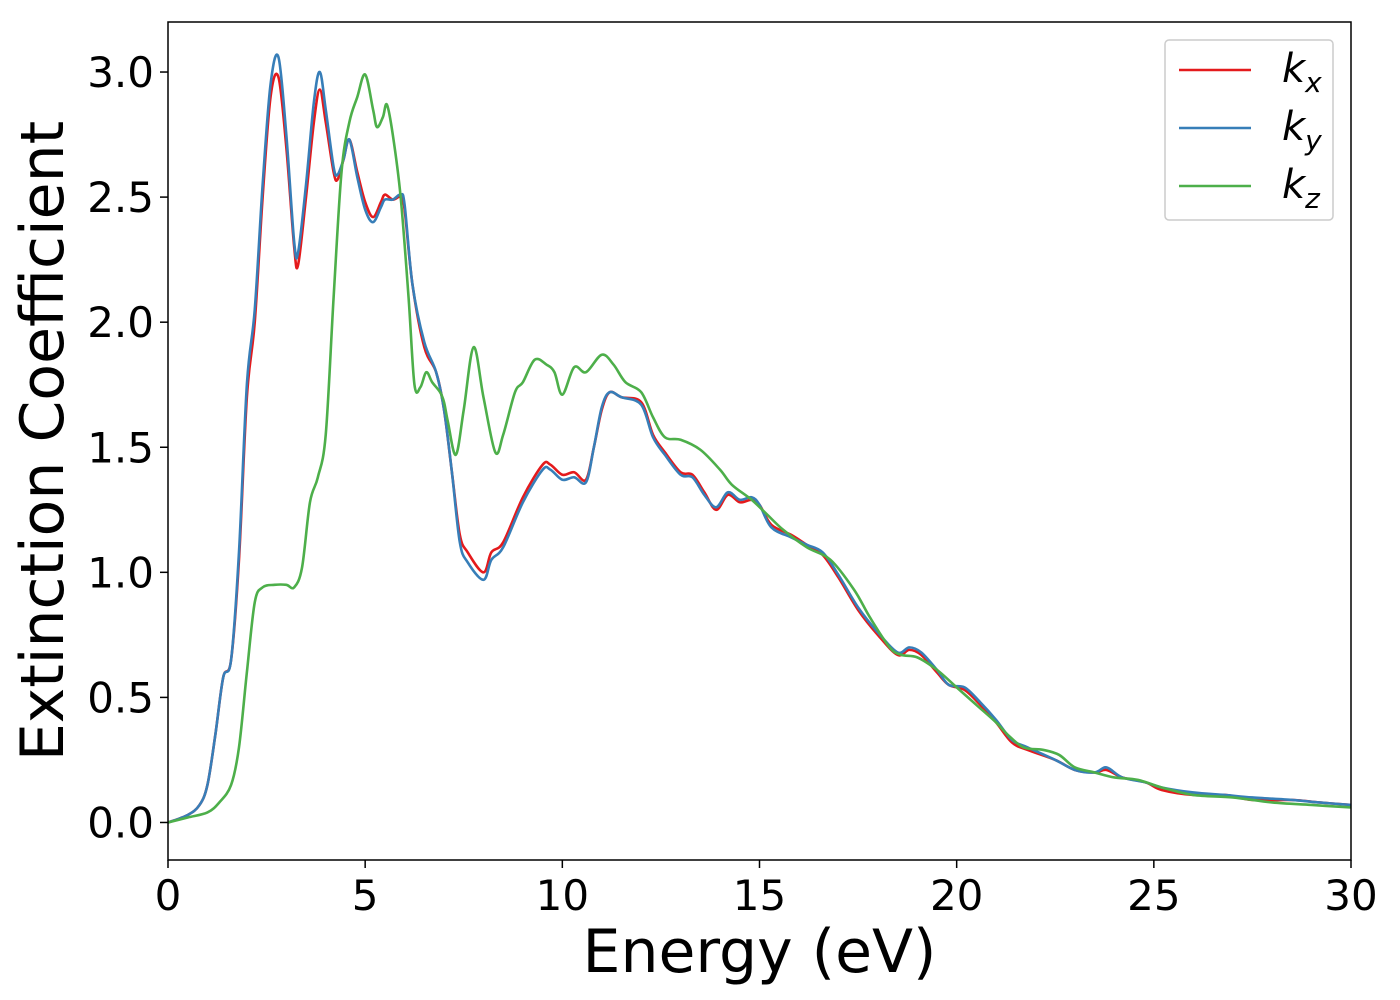  What do you see at coordinates (43, 441) in the screenshot?
I see `y-axis-label: Extinction Coefficient` at bounding box center [43, 441].